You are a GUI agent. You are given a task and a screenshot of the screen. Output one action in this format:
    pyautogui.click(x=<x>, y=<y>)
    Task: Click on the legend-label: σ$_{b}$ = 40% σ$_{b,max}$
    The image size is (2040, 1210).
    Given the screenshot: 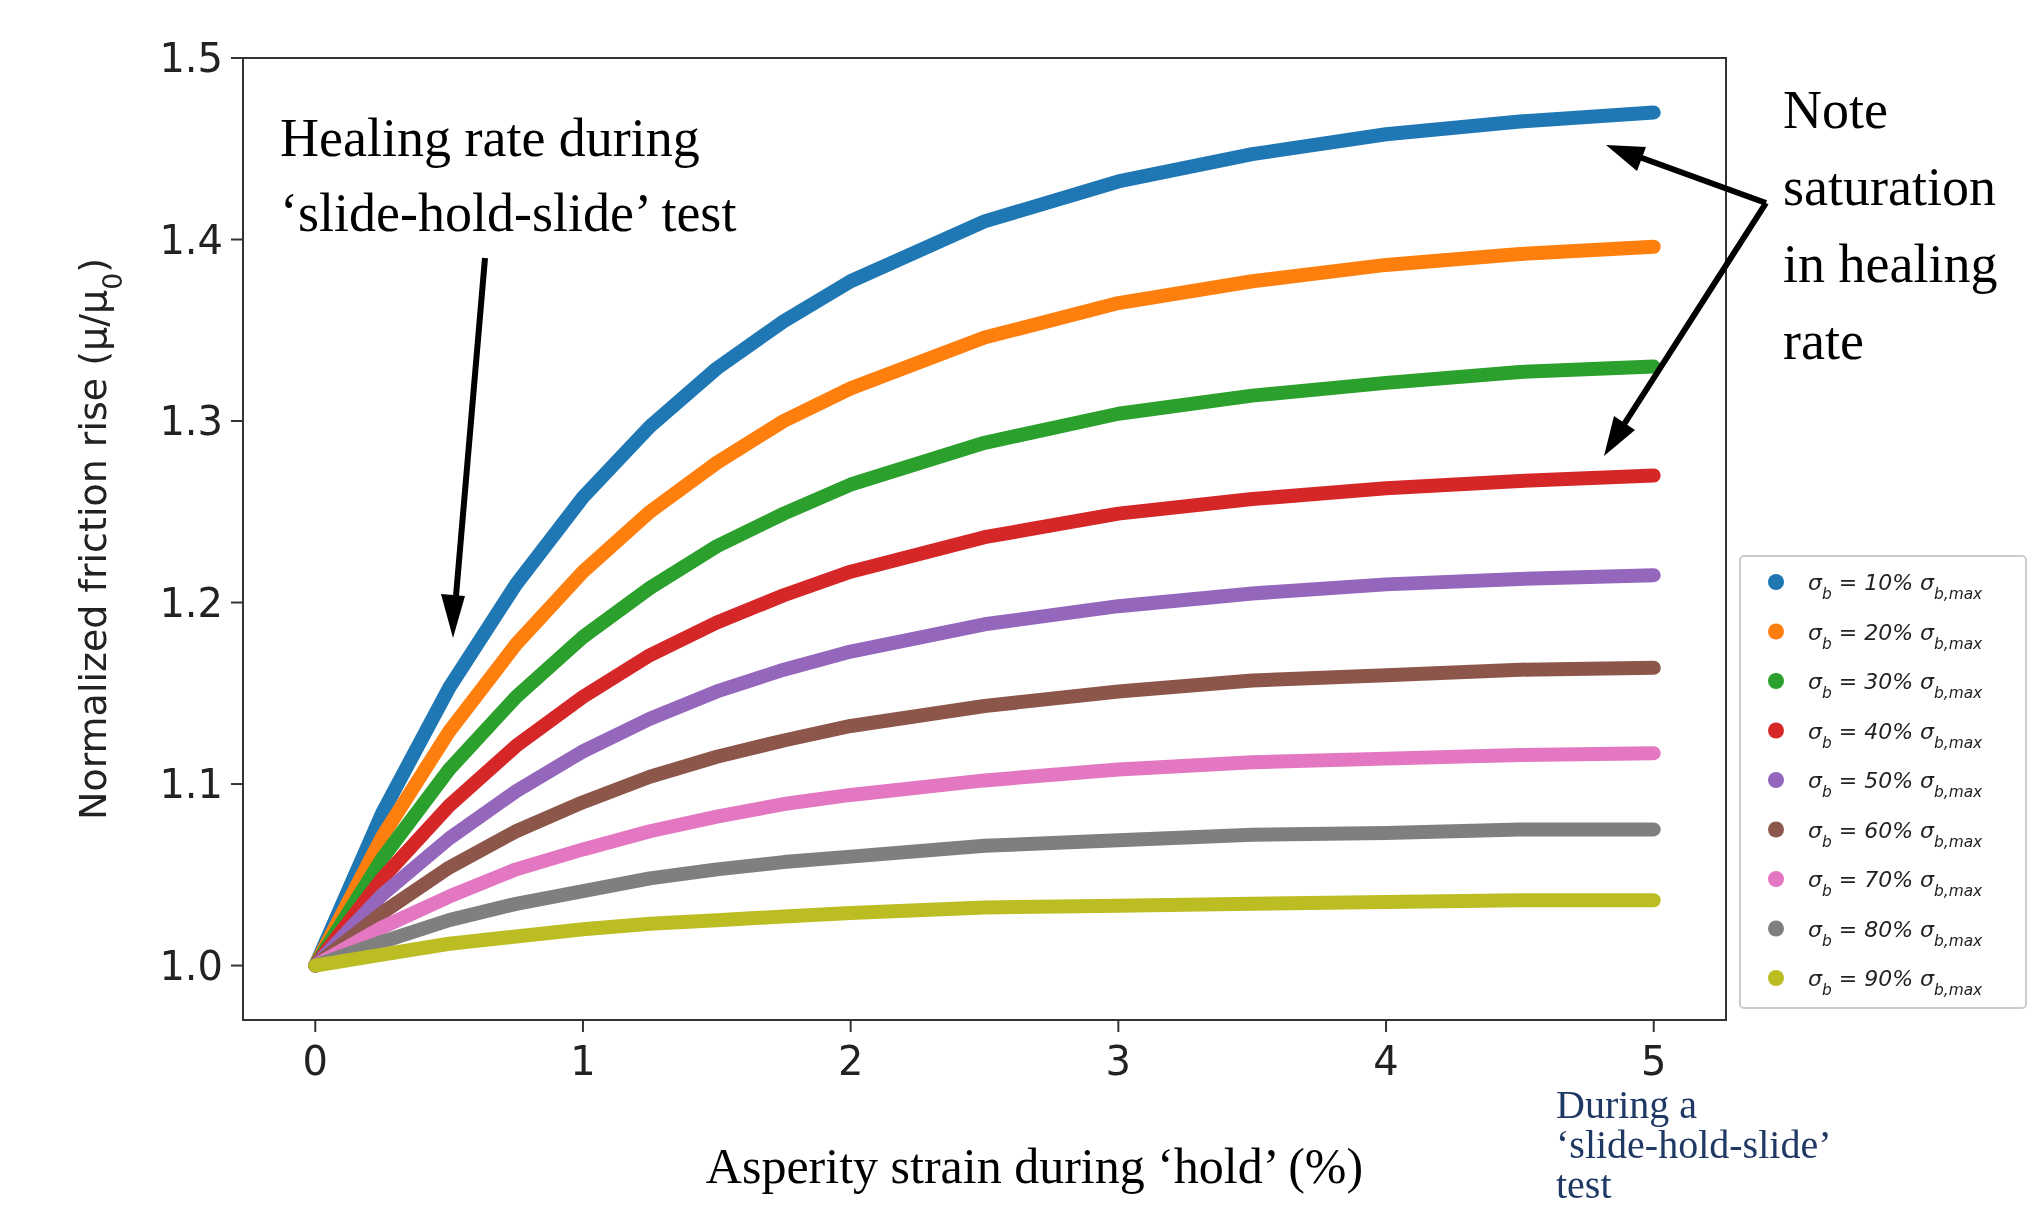 What is the action you would take?
    pyautogui.click(x=1896, y=735)
    